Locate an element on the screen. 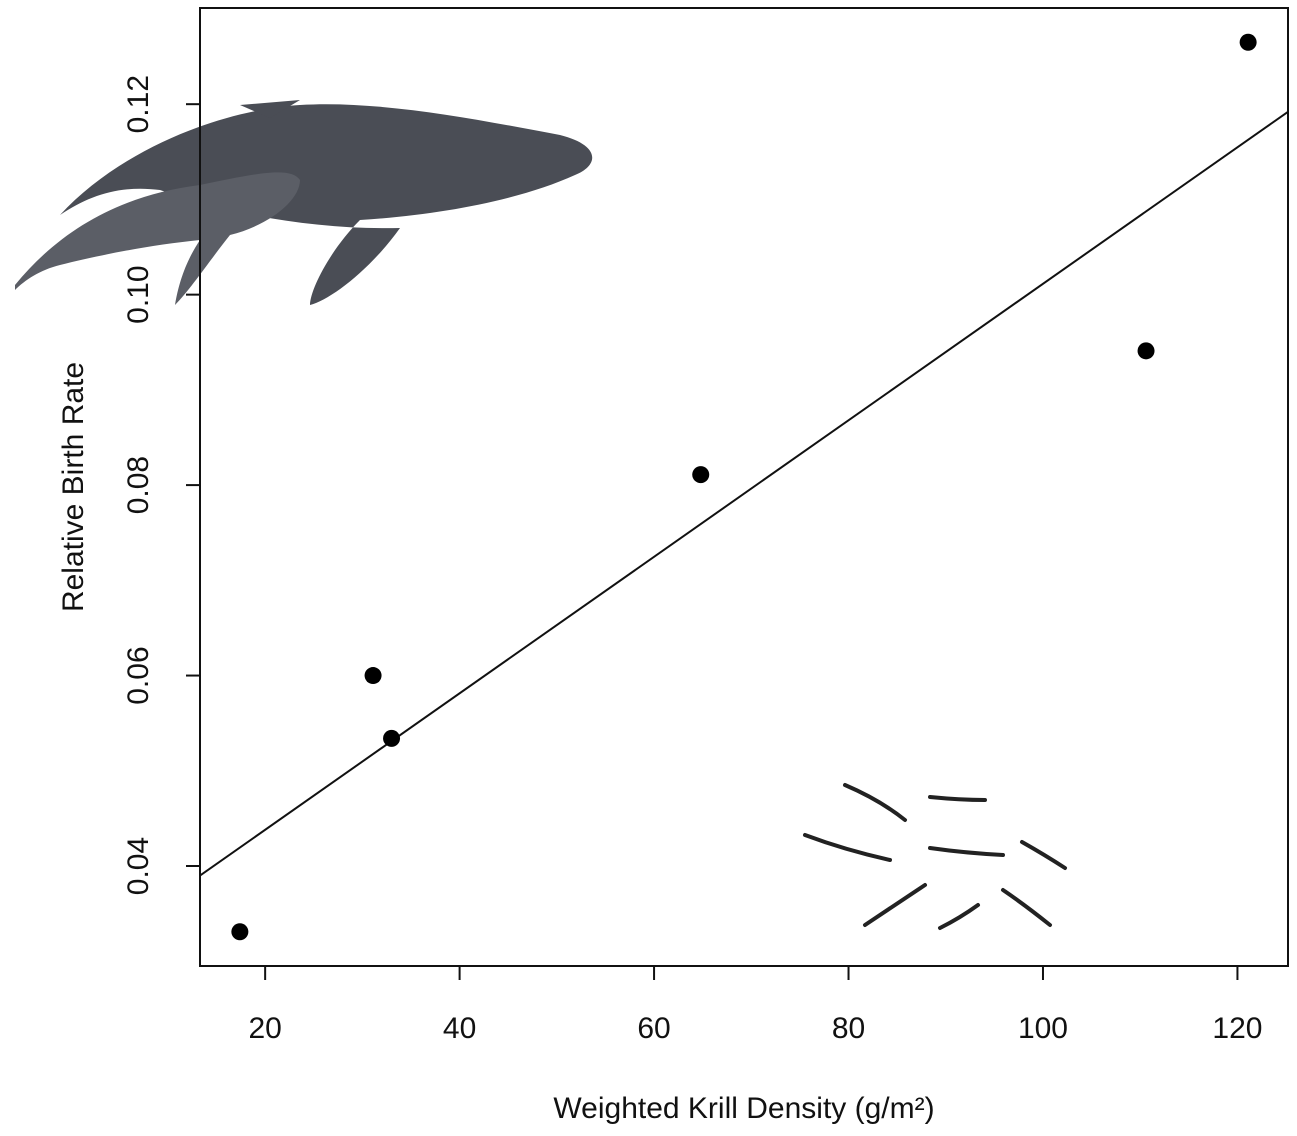  y-tick-label: 0.04 is located at coordinates (138, 866).